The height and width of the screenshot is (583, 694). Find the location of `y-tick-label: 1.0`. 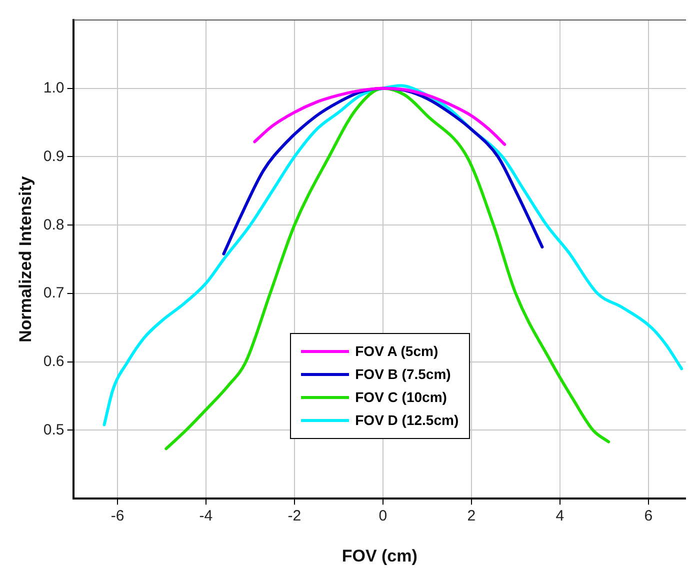

y-tick-label: 1.0 is located at coordinates (53, 88).